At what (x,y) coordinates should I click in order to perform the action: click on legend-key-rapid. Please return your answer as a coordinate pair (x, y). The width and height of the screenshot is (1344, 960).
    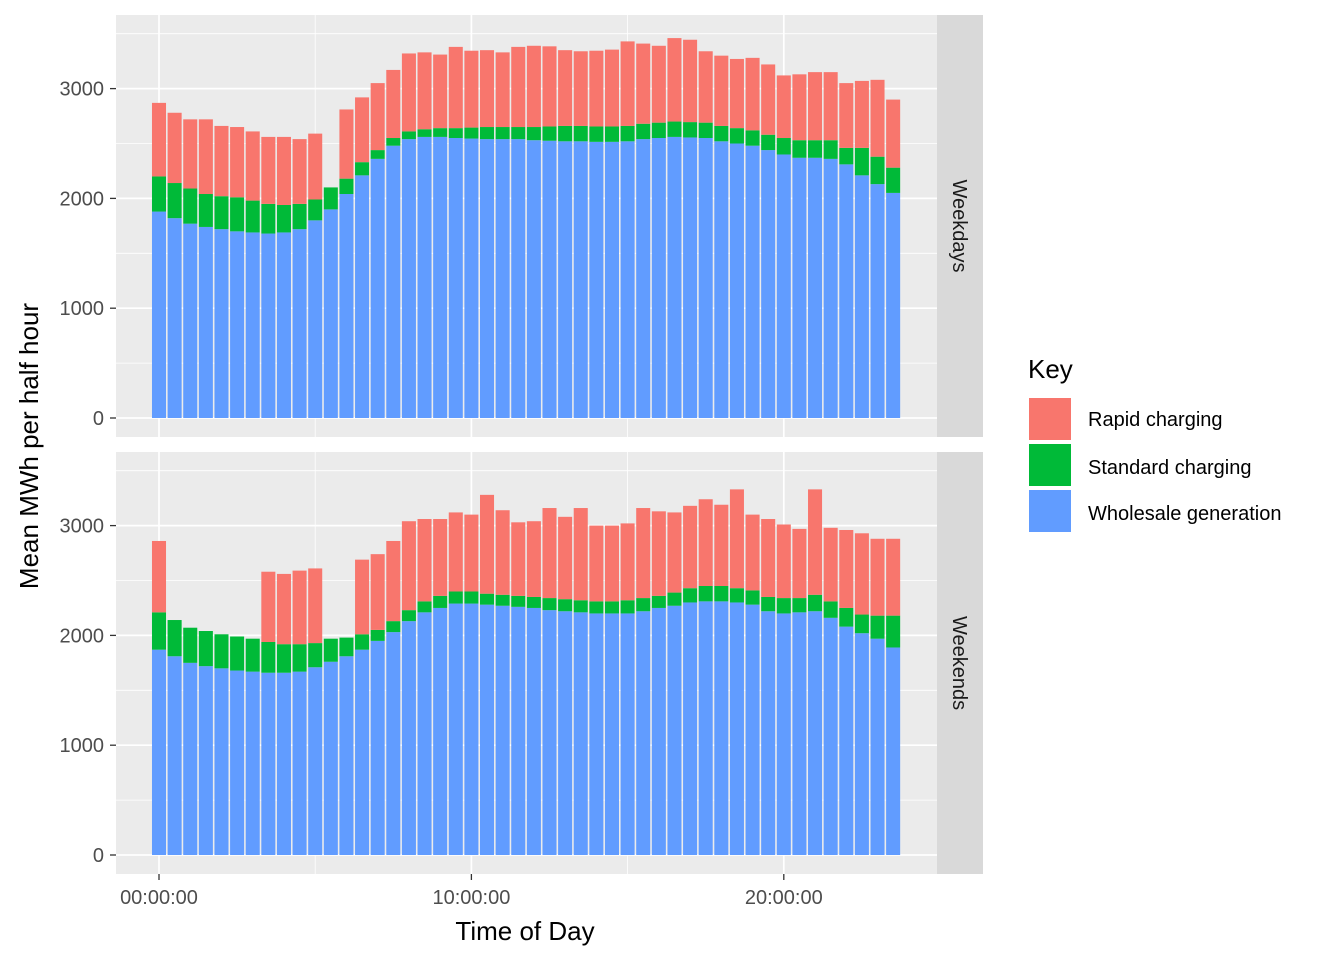
    Looking at the image, I should click on (1050, 419).